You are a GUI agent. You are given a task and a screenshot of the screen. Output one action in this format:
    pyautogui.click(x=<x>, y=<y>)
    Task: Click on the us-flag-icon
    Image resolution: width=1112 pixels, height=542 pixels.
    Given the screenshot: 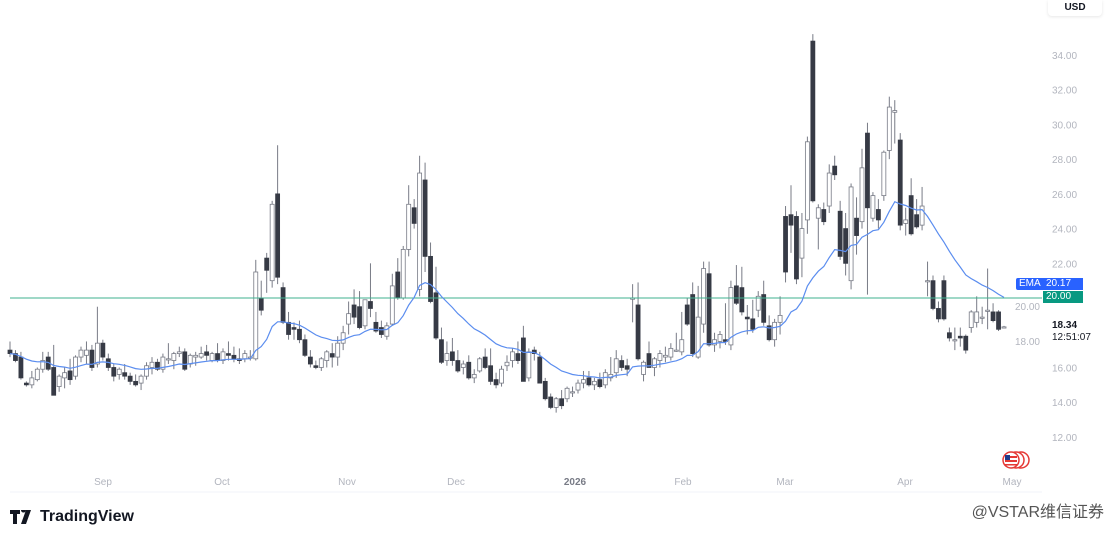 What is the action you would take?
    pyautogui.click(x=1016, y=462)
    